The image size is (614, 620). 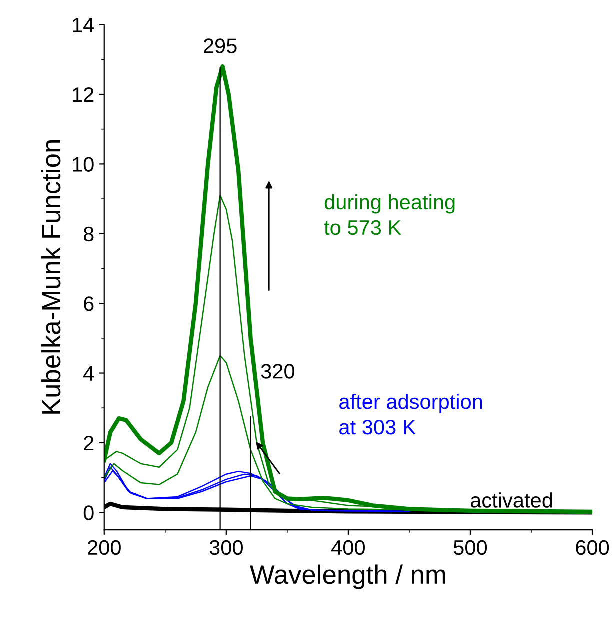 What do you see at coordinates (89, 443) in the screenshot?
I see `y-tick-label: 2` at bounding box center [89, 443].